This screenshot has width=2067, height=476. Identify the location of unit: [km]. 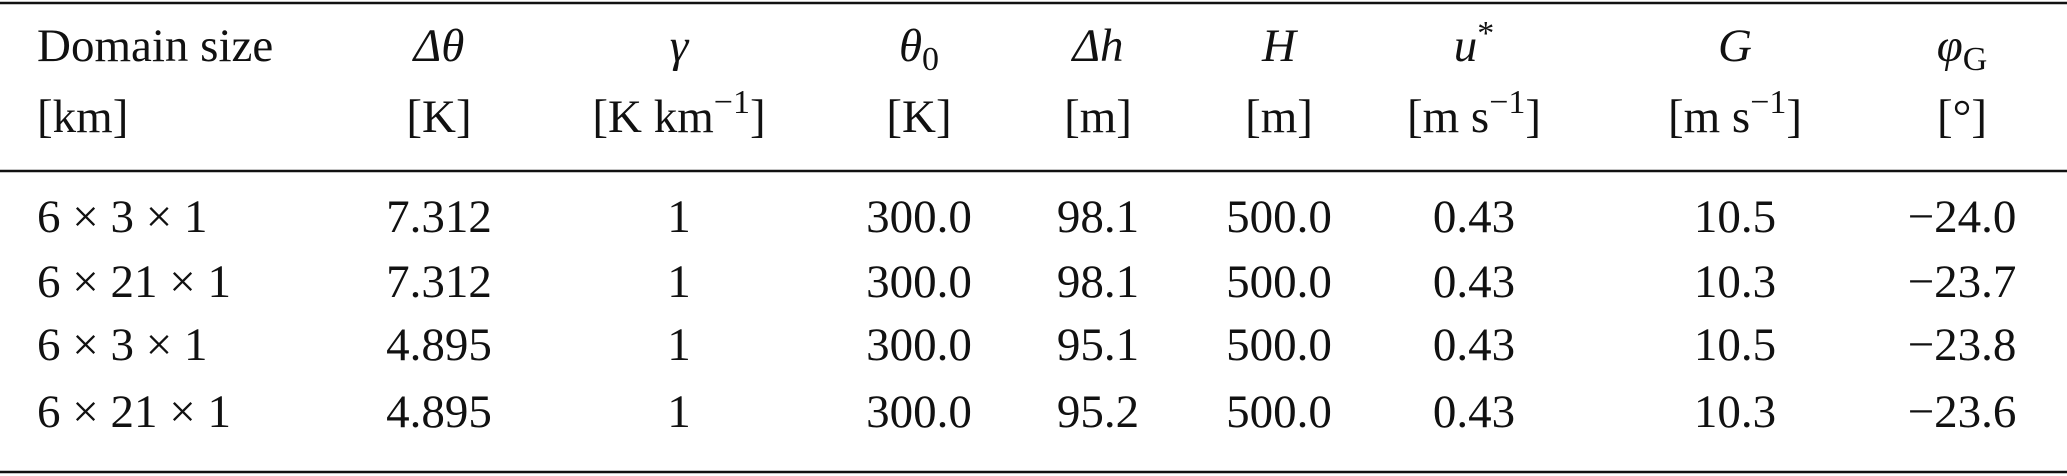
(82, 117).